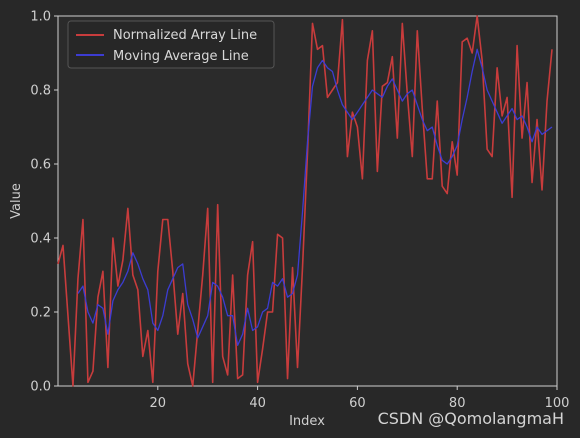  I want to click on watermark: CSDN @QomolangmaH, so click(470, 418).